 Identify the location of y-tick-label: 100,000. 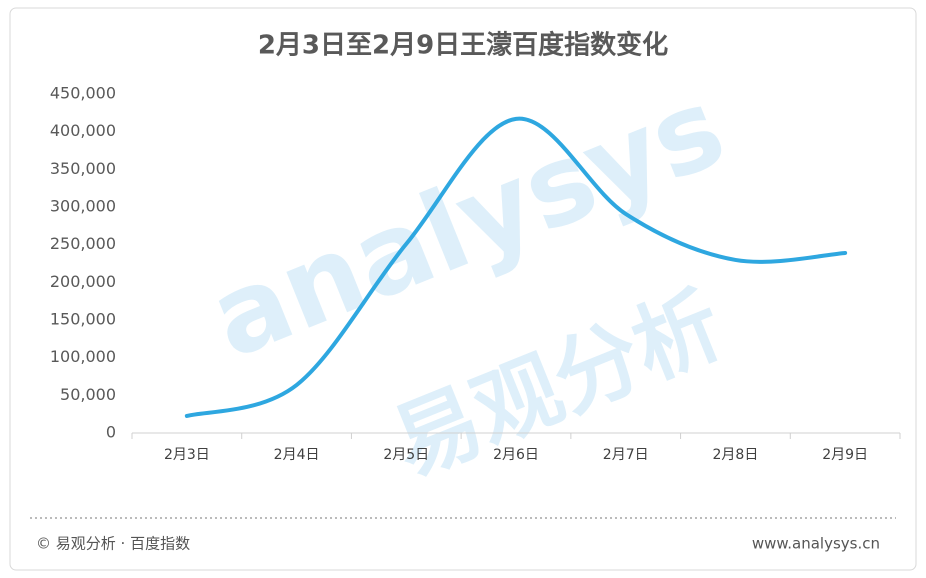
(83, 356).